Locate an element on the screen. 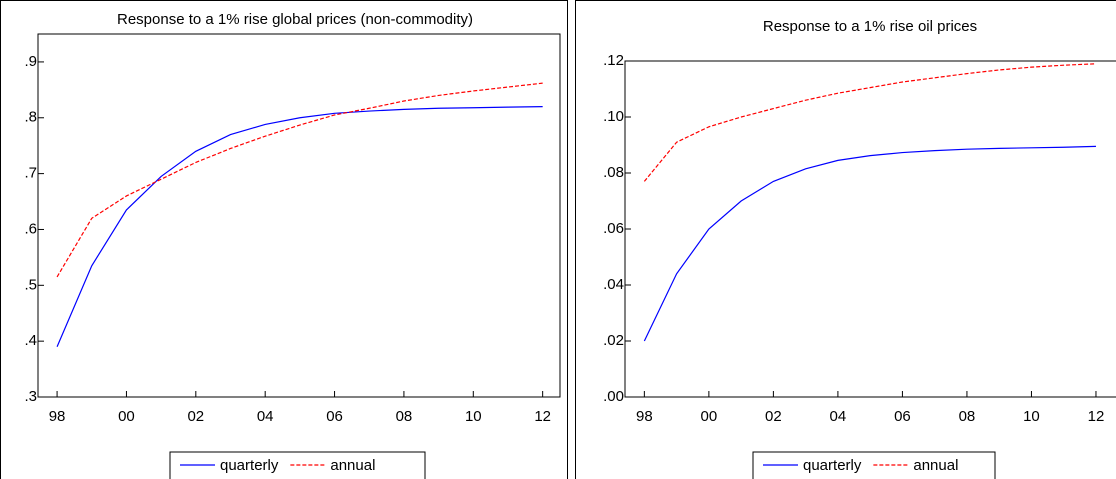 This screenshot has height=479, width=1116. y-tick-label: .08 is located at coordinates (613, 172).